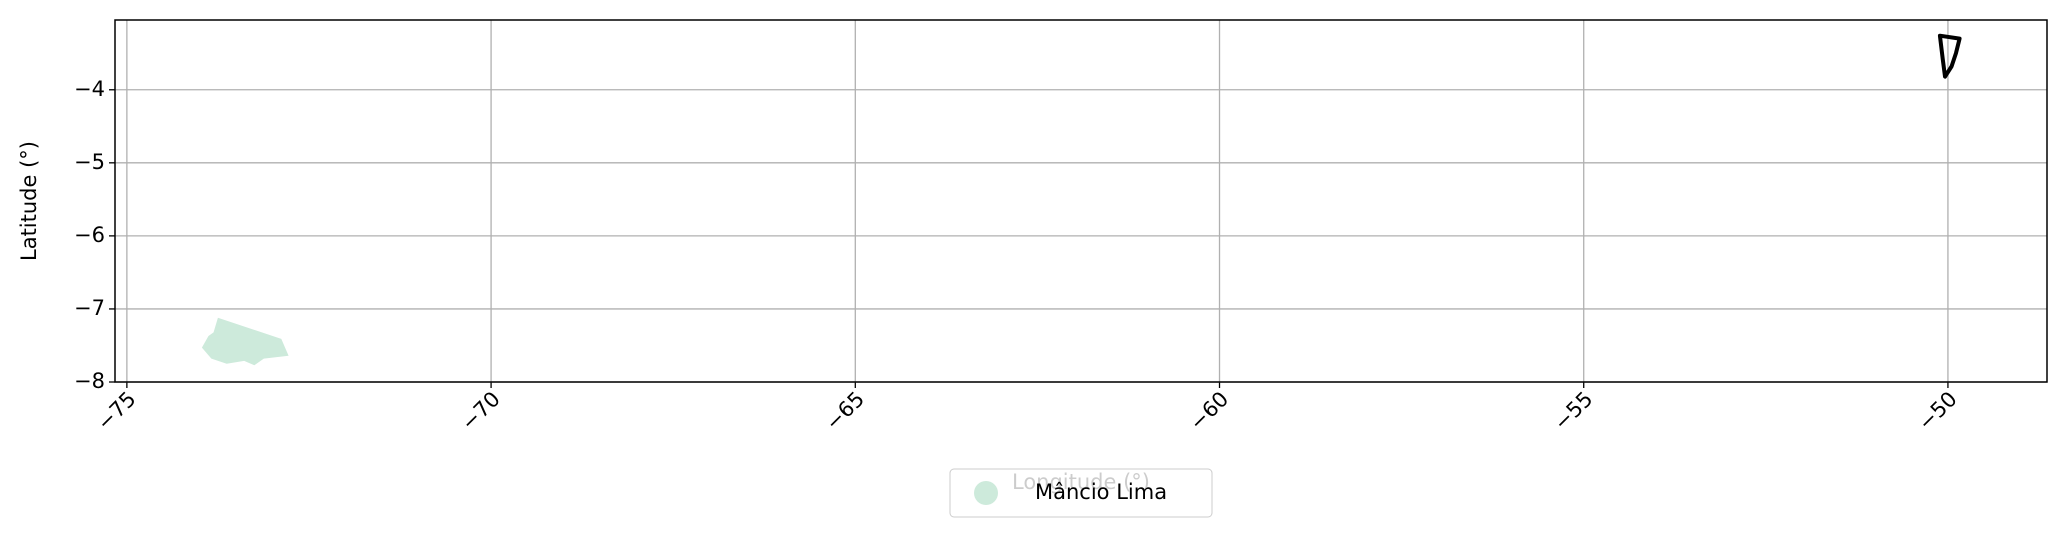 The height and width of the screenshot is (536, 2067). Describe the element at coordinates (89, 89) in the screenshot. I see `y-tick-label: −4` at that location.